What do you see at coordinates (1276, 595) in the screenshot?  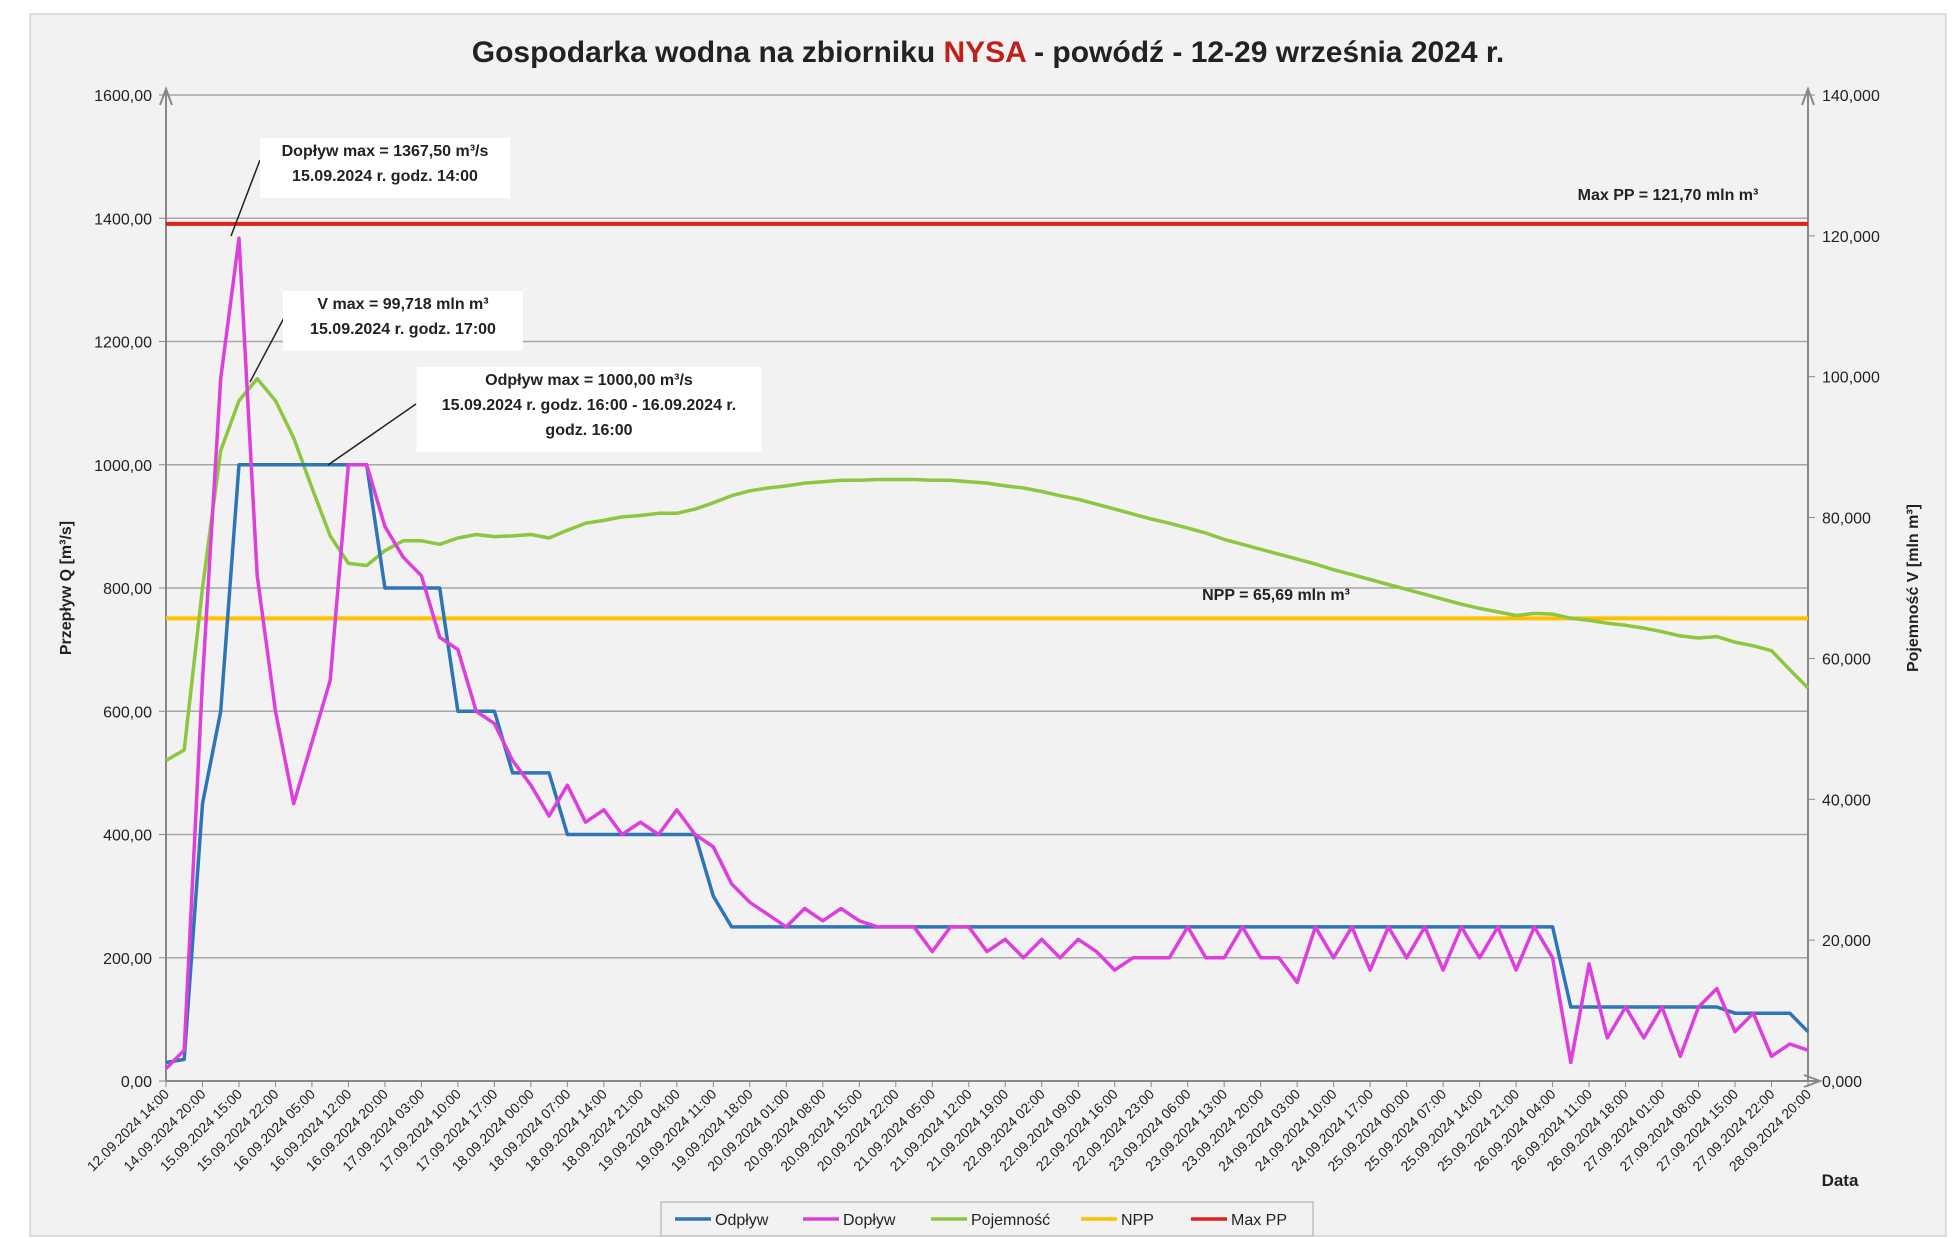 I see `reference-label: NPP = 65,69 mln m³` at bounding box center [1276, 595].